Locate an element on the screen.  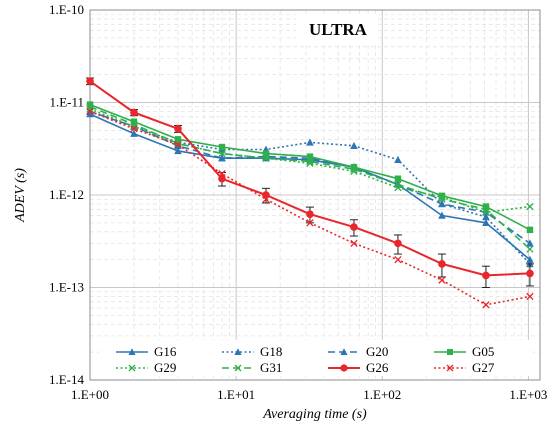
x-tick-label: 1.E+03 is located at coordinates (528, 394).